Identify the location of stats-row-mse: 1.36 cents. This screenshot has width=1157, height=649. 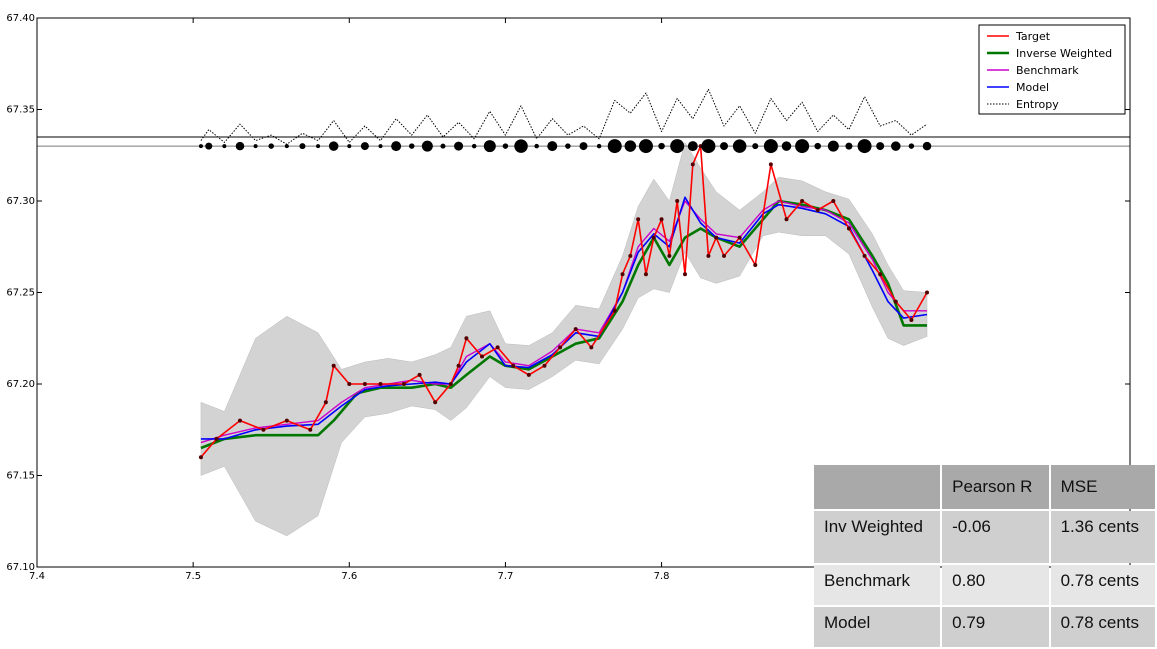
(1102, 537).